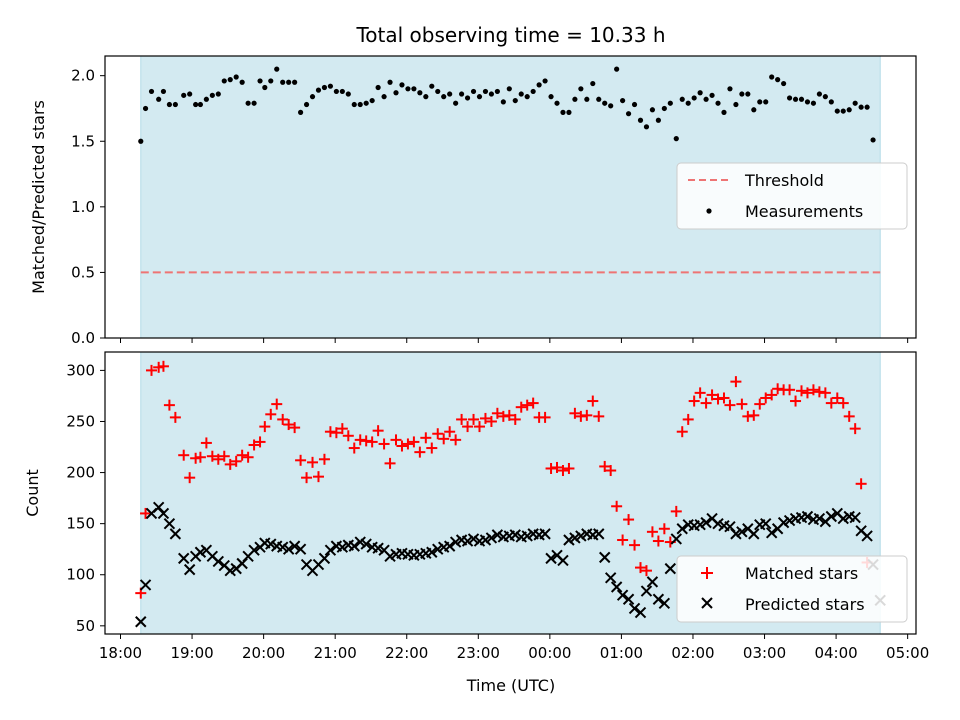  I want to click on measurement-legend-label: Measurements, so click(804, 211).